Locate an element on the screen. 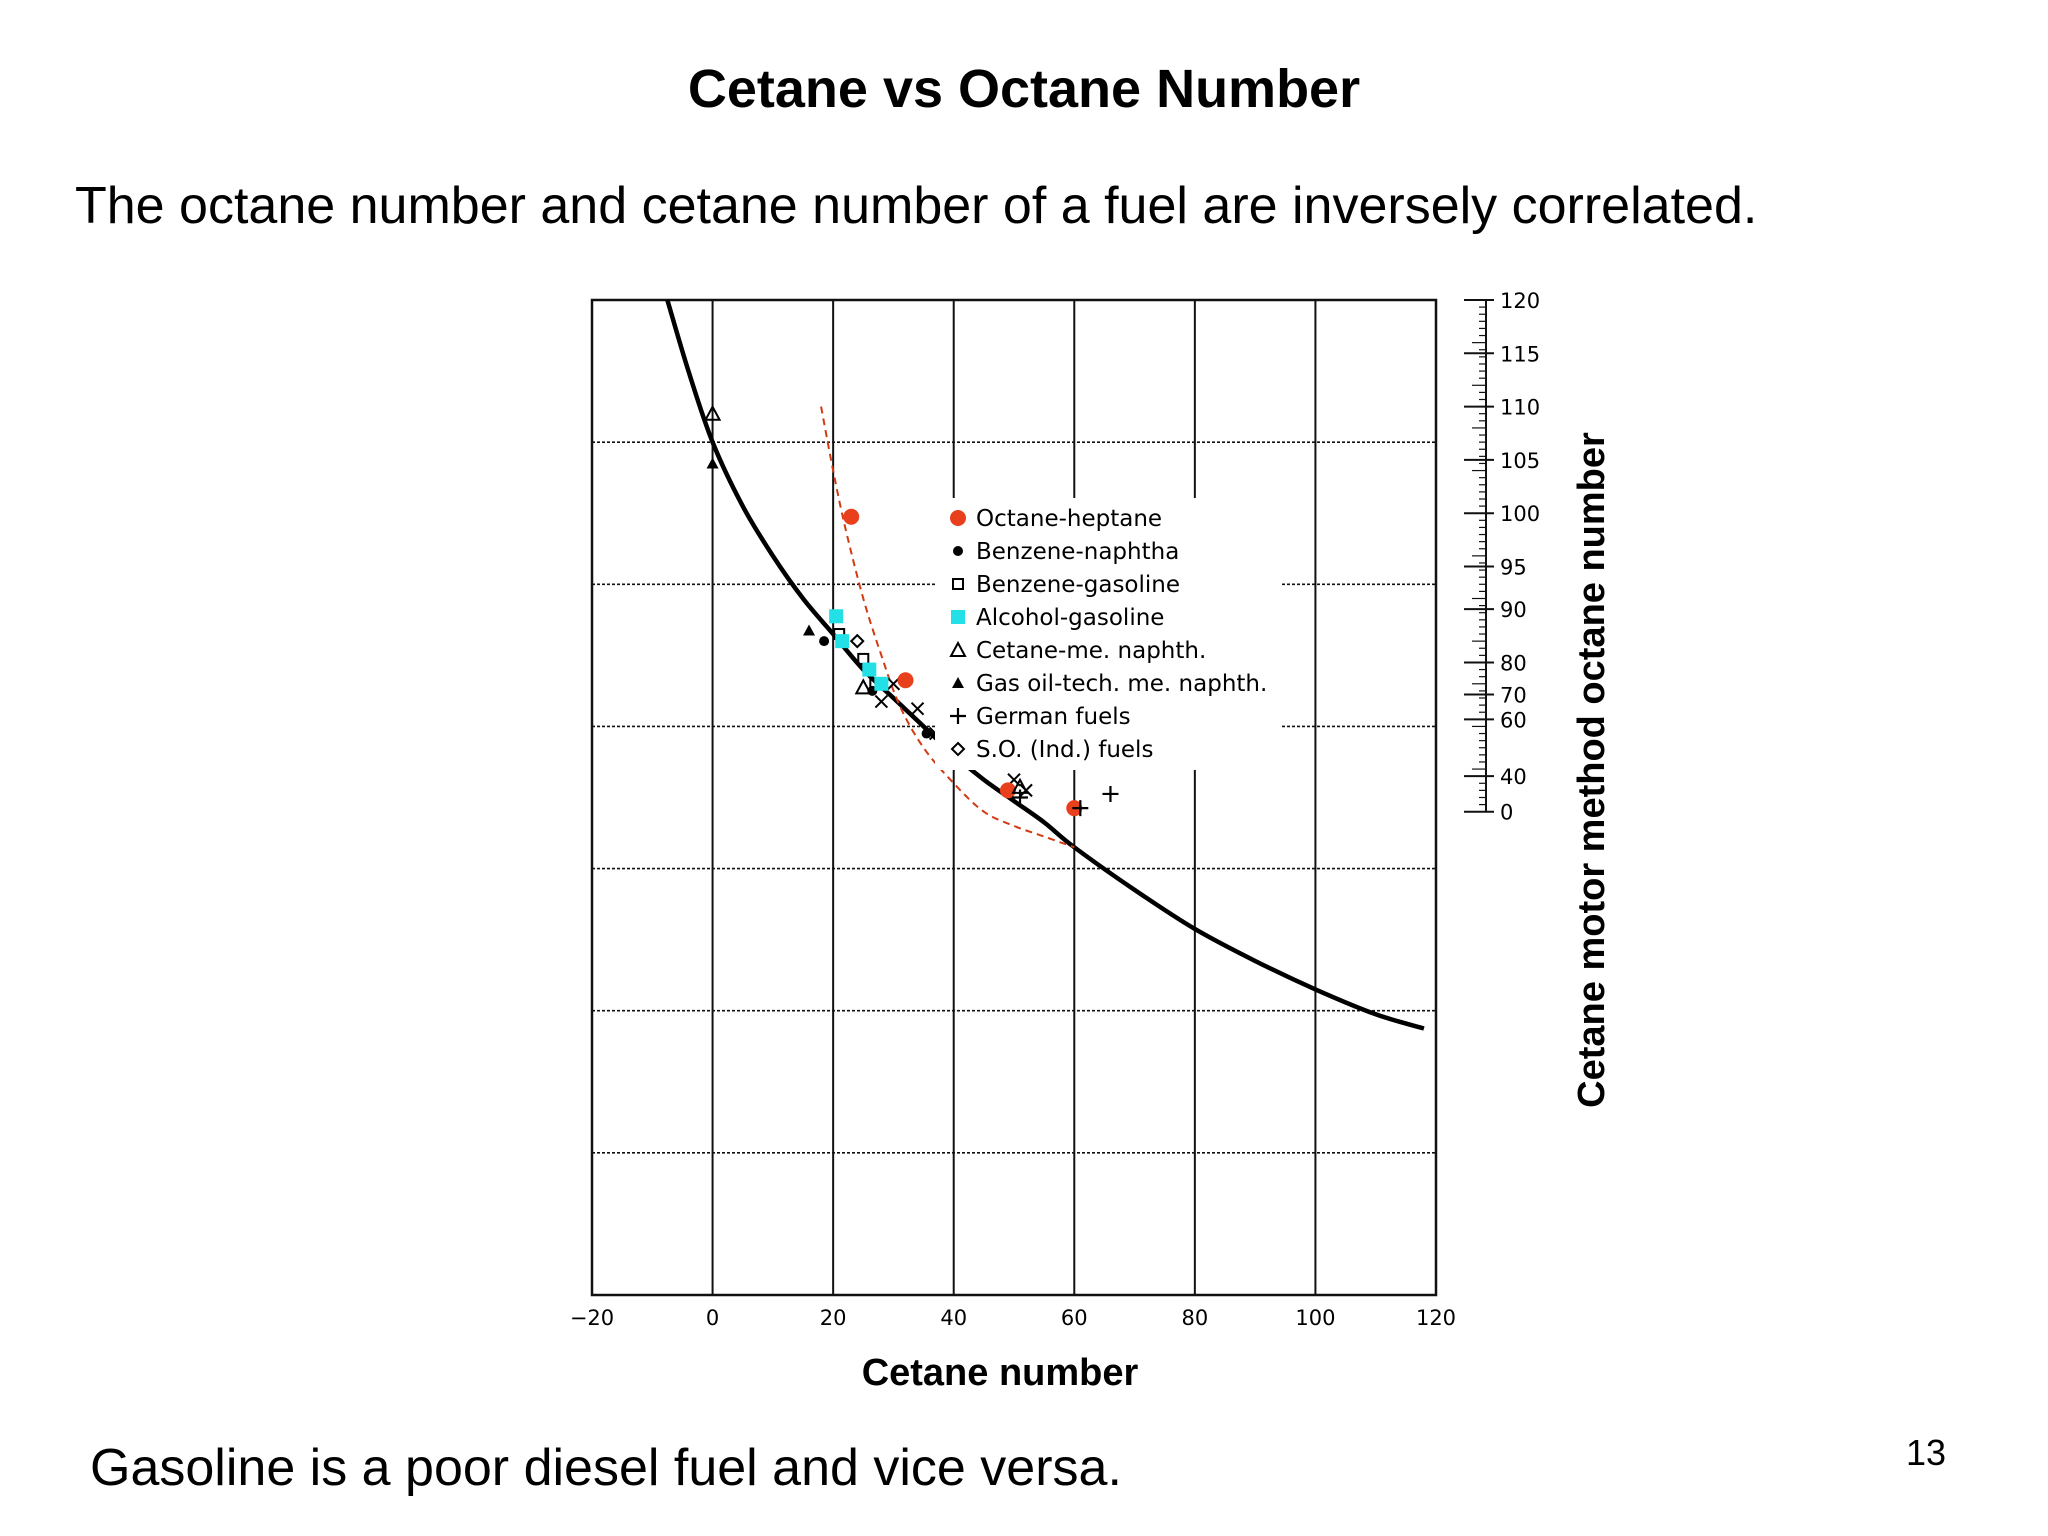 The image size is (2048, 1536). x-tick-label: 100 is located at coordinates (1315, 1318).